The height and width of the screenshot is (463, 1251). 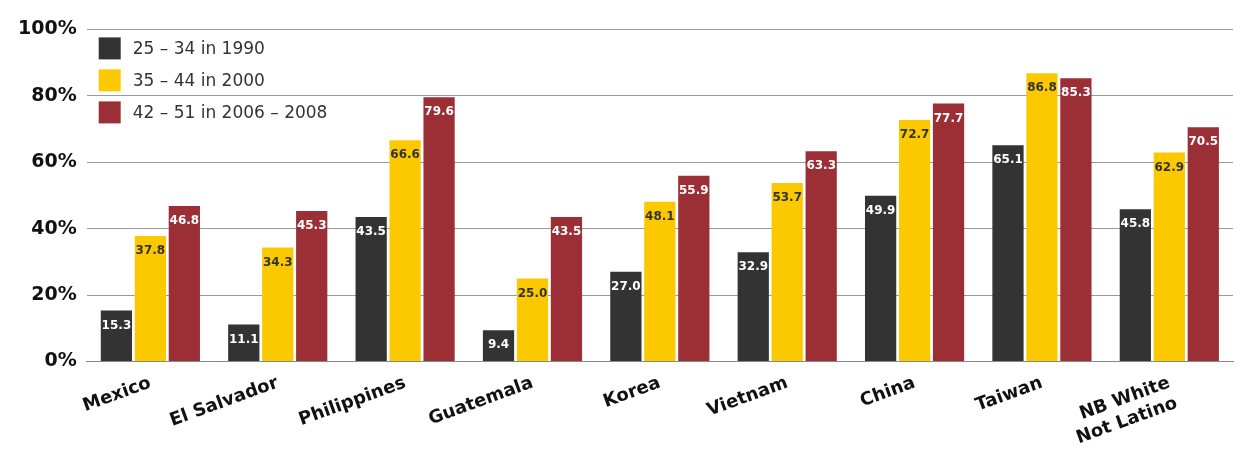 I want to click on data-label: 46.8, so click(x=184, y=220).